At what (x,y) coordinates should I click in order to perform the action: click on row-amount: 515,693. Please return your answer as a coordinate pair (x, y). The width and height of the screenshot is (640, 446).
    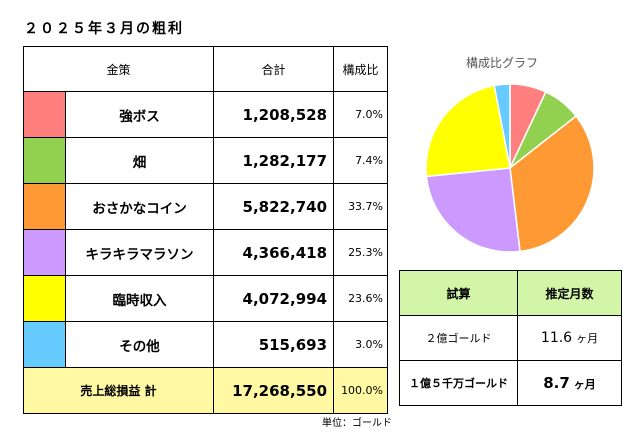
    Looking at the image, I should click on (274, 344).